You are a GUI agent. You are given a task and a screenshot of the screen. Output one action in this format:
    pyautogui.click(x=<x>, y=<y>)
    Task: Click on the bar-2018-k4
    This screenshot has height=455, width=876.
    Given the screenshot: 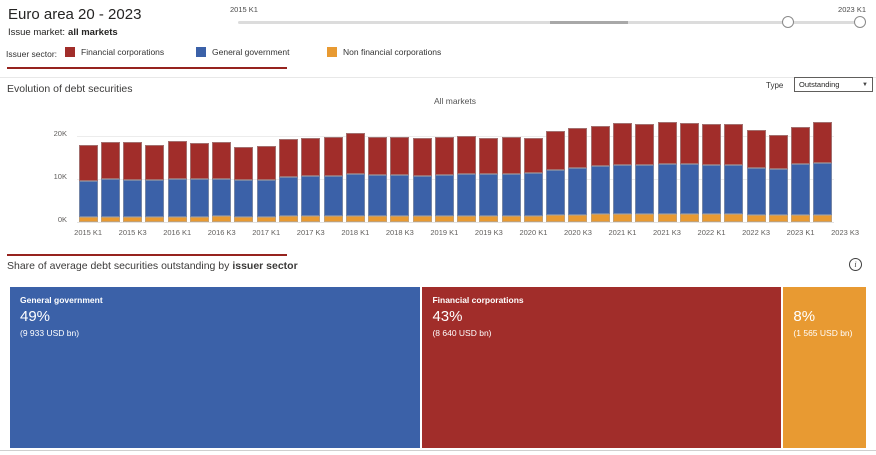 What is the action you would take?
    pyautogui.click(x=422, y=167)
    